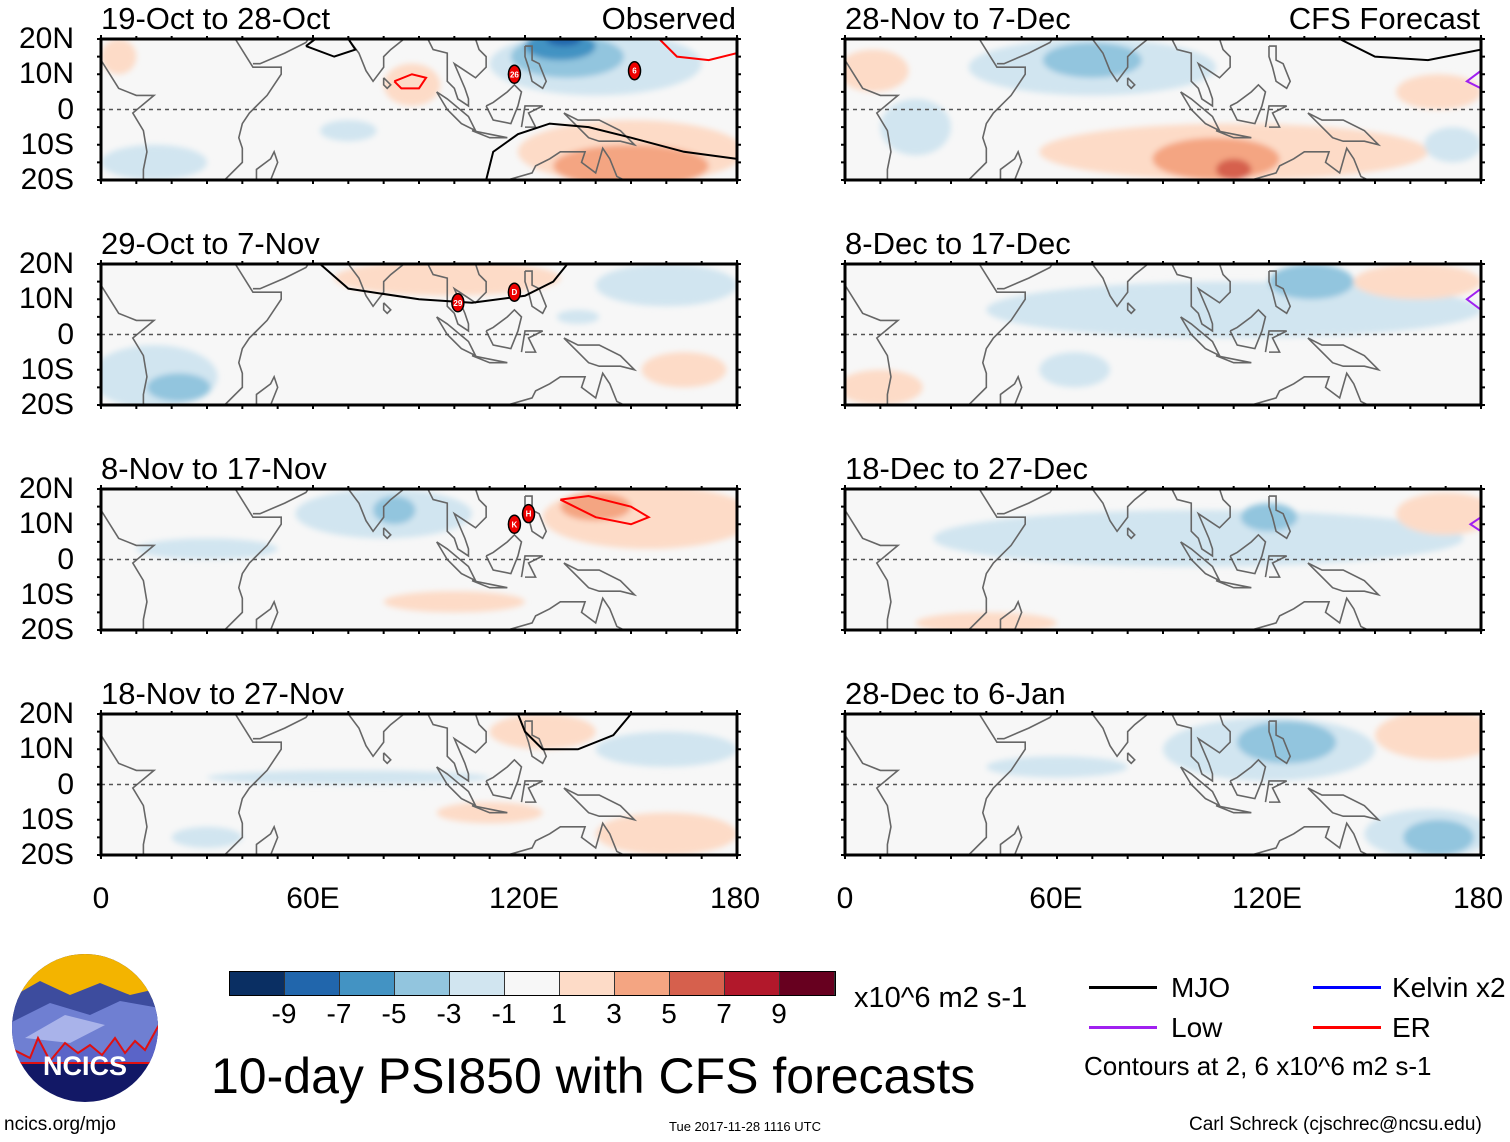 Image resolution: width=1510 pixels, height=1142 pixels. What do you see at coordinates (1384, 18) in the screenshot?
I see `panel-label: CFS Forecast` at bounding box center [1384, 18].